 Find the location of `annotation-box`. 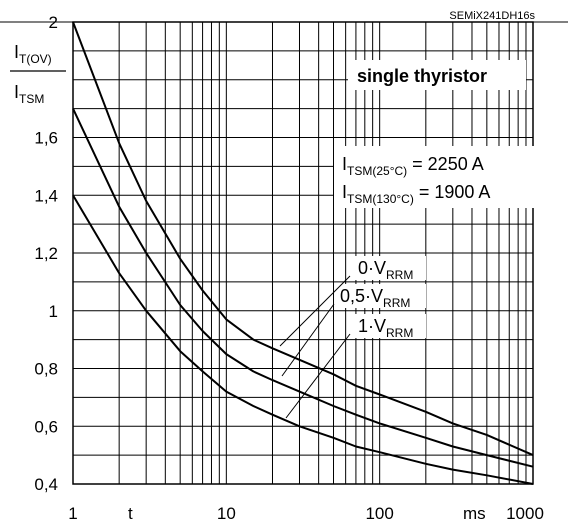

annotation-box is located at coordinates (437, 177).